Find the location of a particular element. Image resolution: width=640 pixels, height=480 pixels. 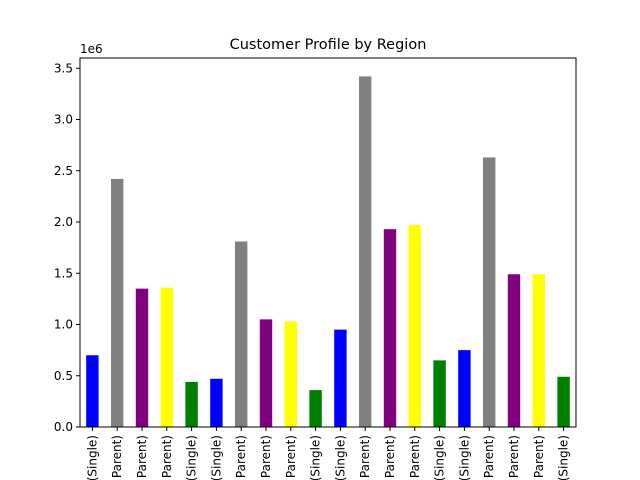

y-tick-label: 1.5 is located at coordinates (63, 273).